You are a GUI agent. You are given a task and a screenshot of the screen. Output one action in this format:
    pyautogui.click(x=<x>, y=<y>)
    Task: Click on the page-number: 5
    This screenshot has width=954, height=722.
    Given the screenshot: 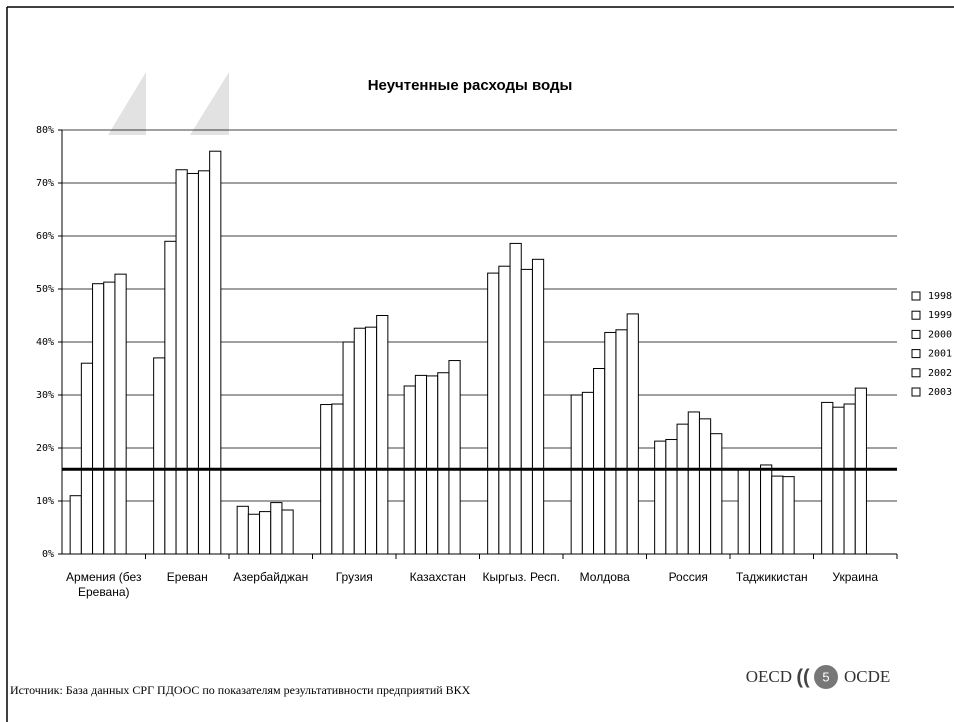 What is the action you would take?
    pyautogui.click(x=825, y=676)
    